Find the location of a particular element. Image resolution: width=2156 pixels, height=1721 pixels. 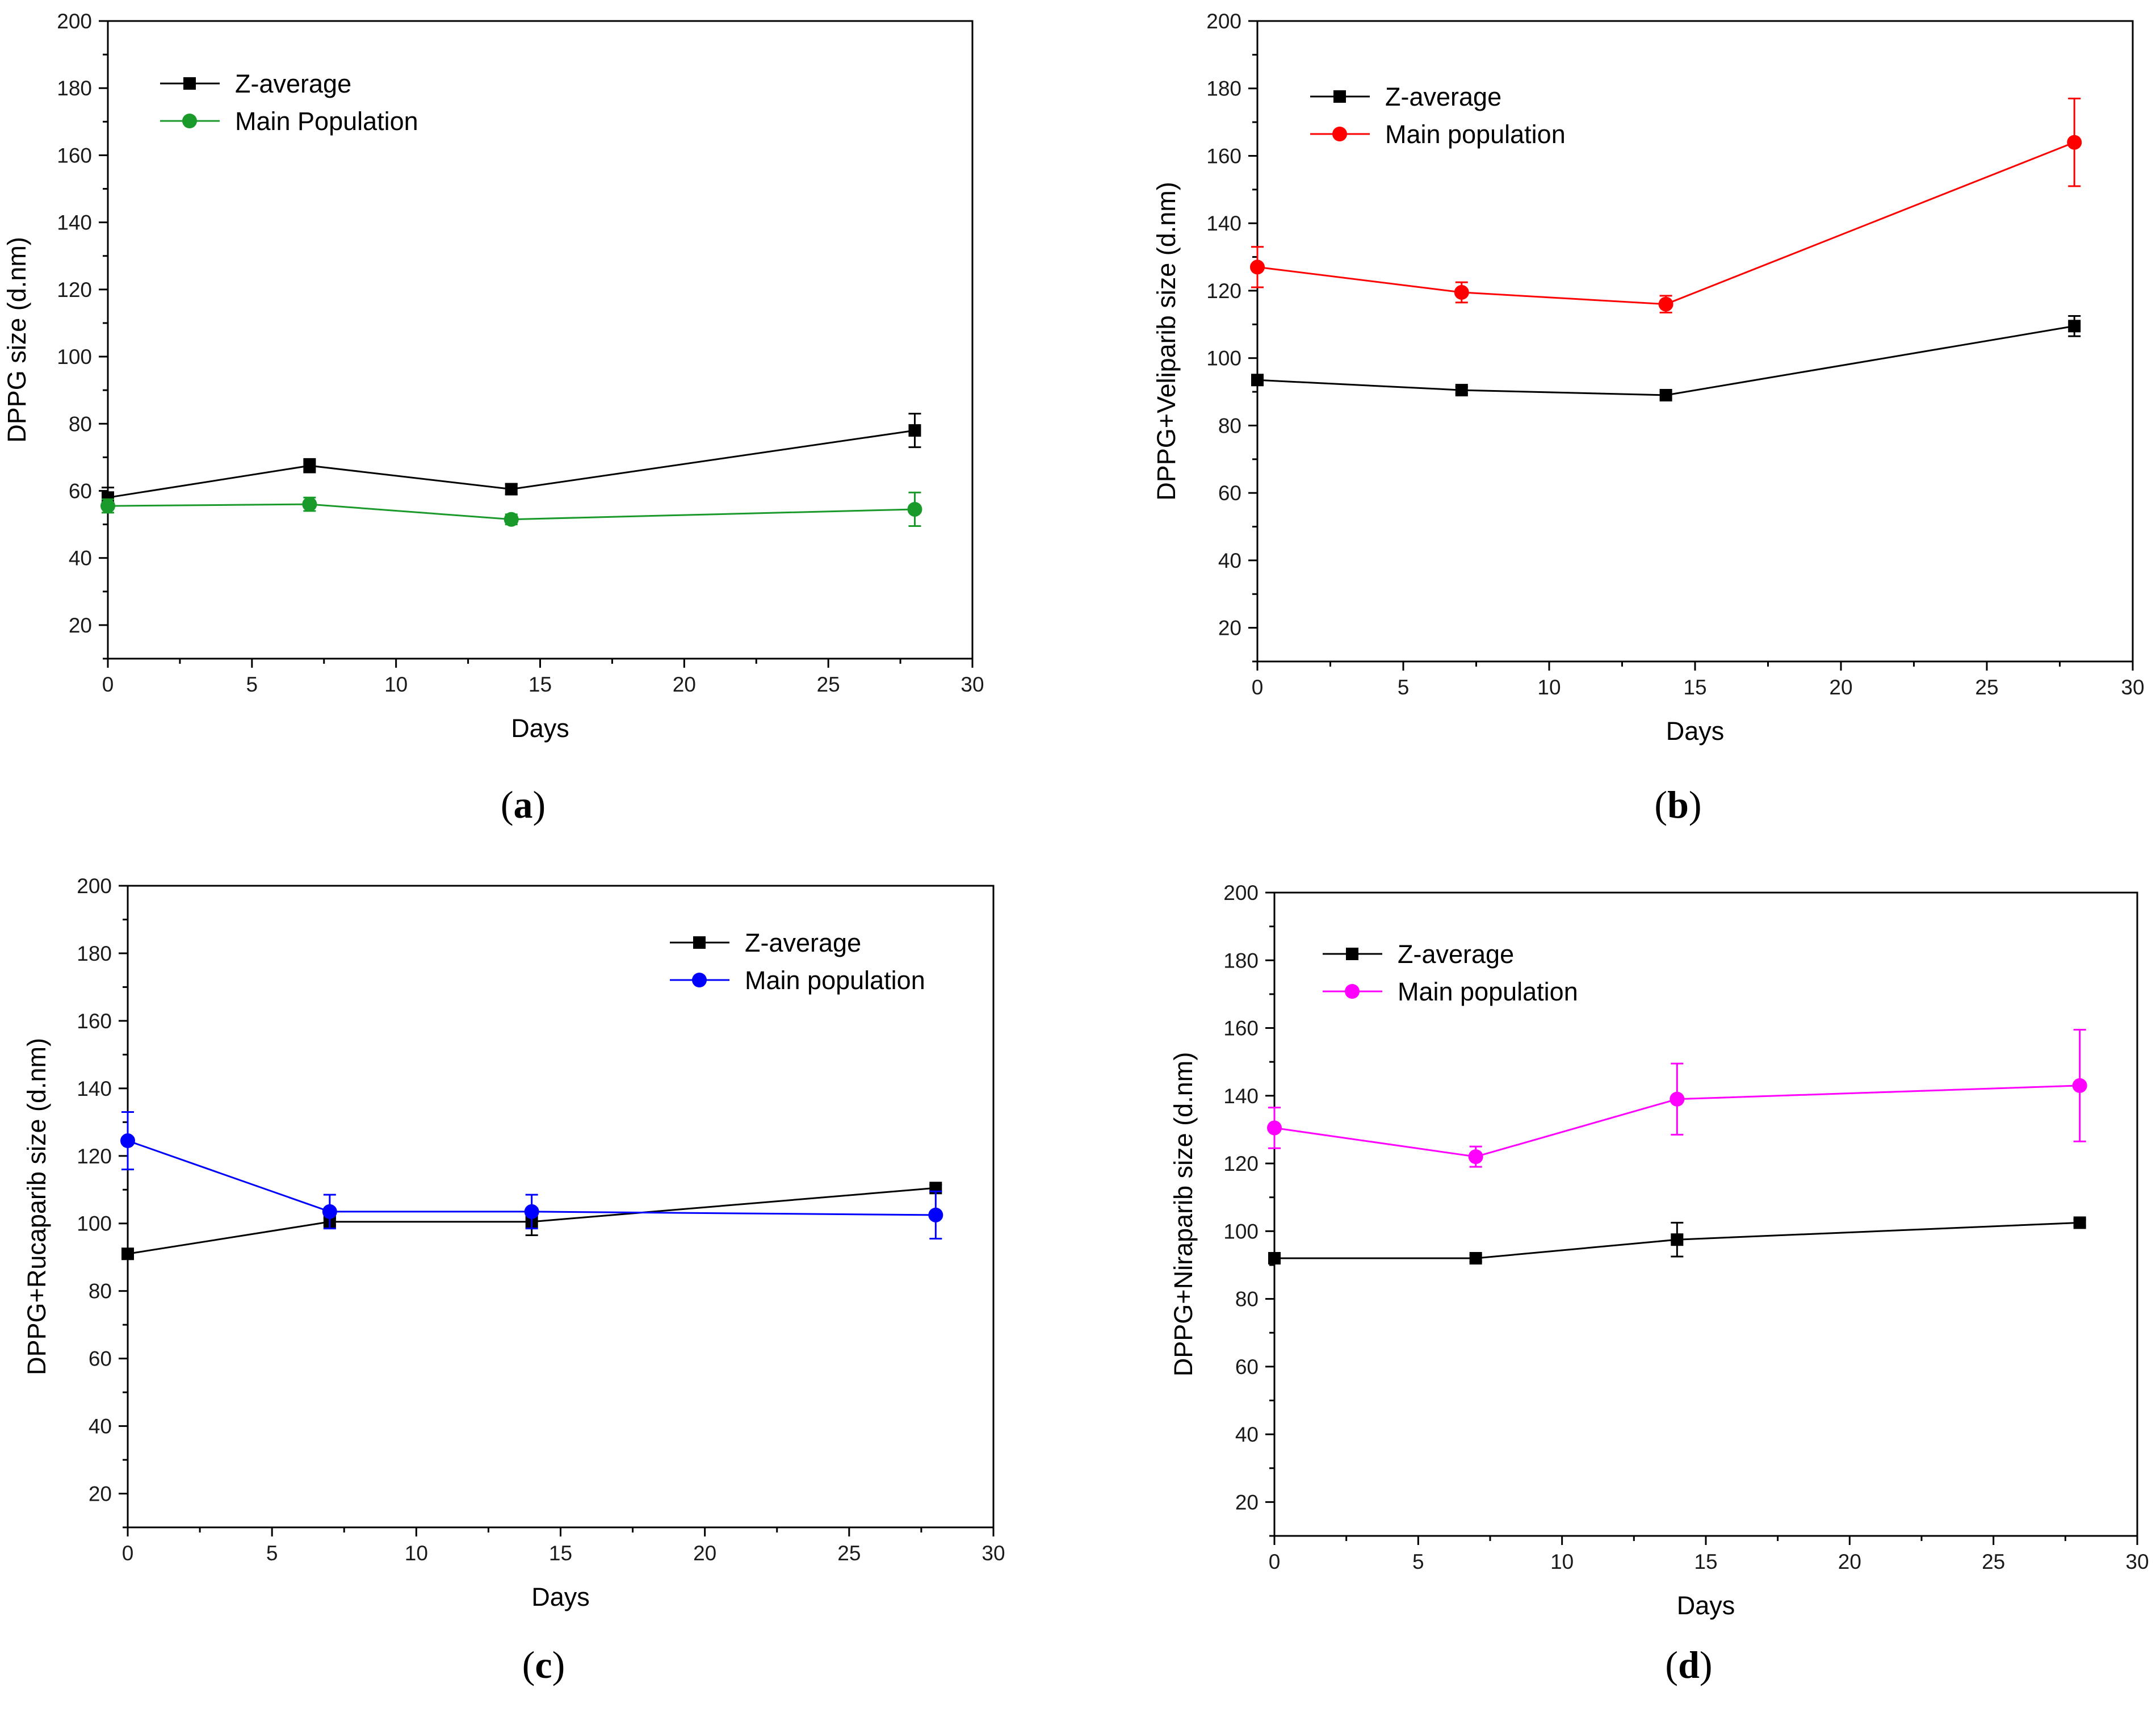

y-axis-title: DPPG size (d.nm) is located at coordinates (16, 340).